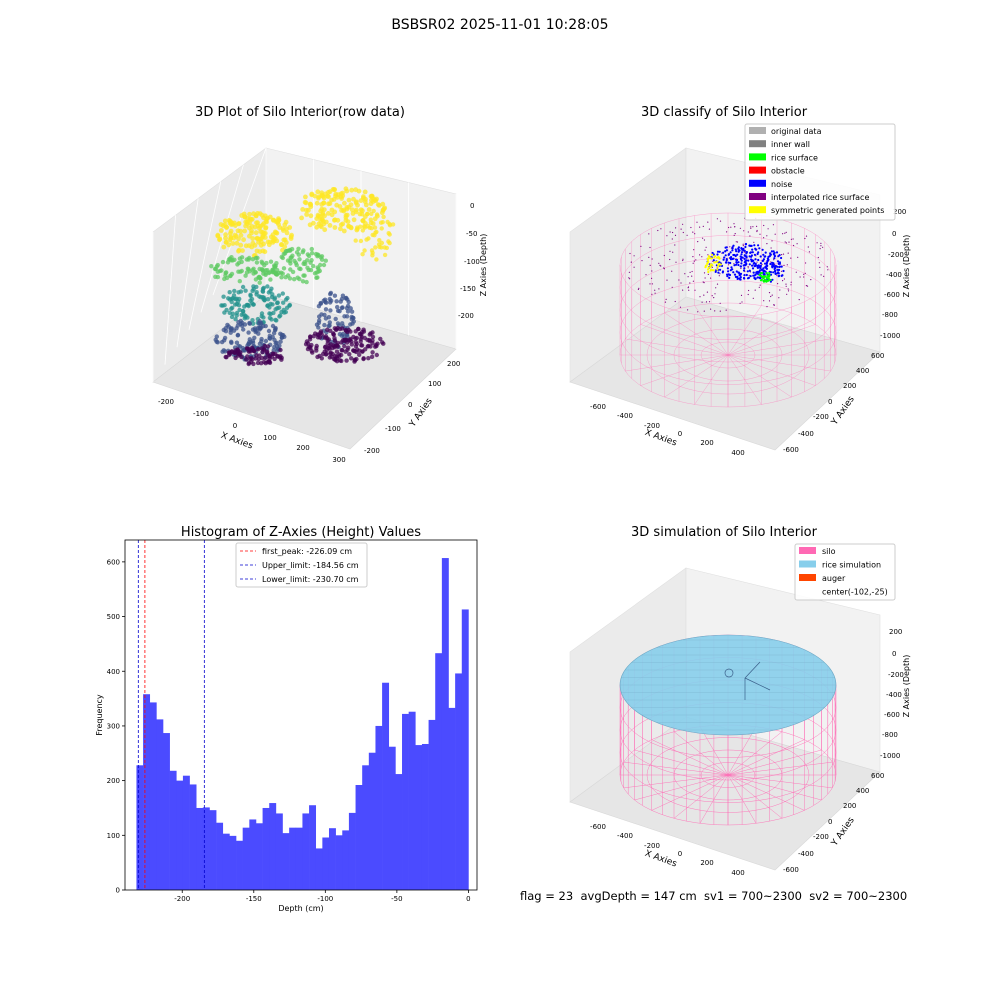 Image resolution: width=1000 pixels, height=1000 pixels. I want to click on classify-y-tick: 400, so click(862, 371).